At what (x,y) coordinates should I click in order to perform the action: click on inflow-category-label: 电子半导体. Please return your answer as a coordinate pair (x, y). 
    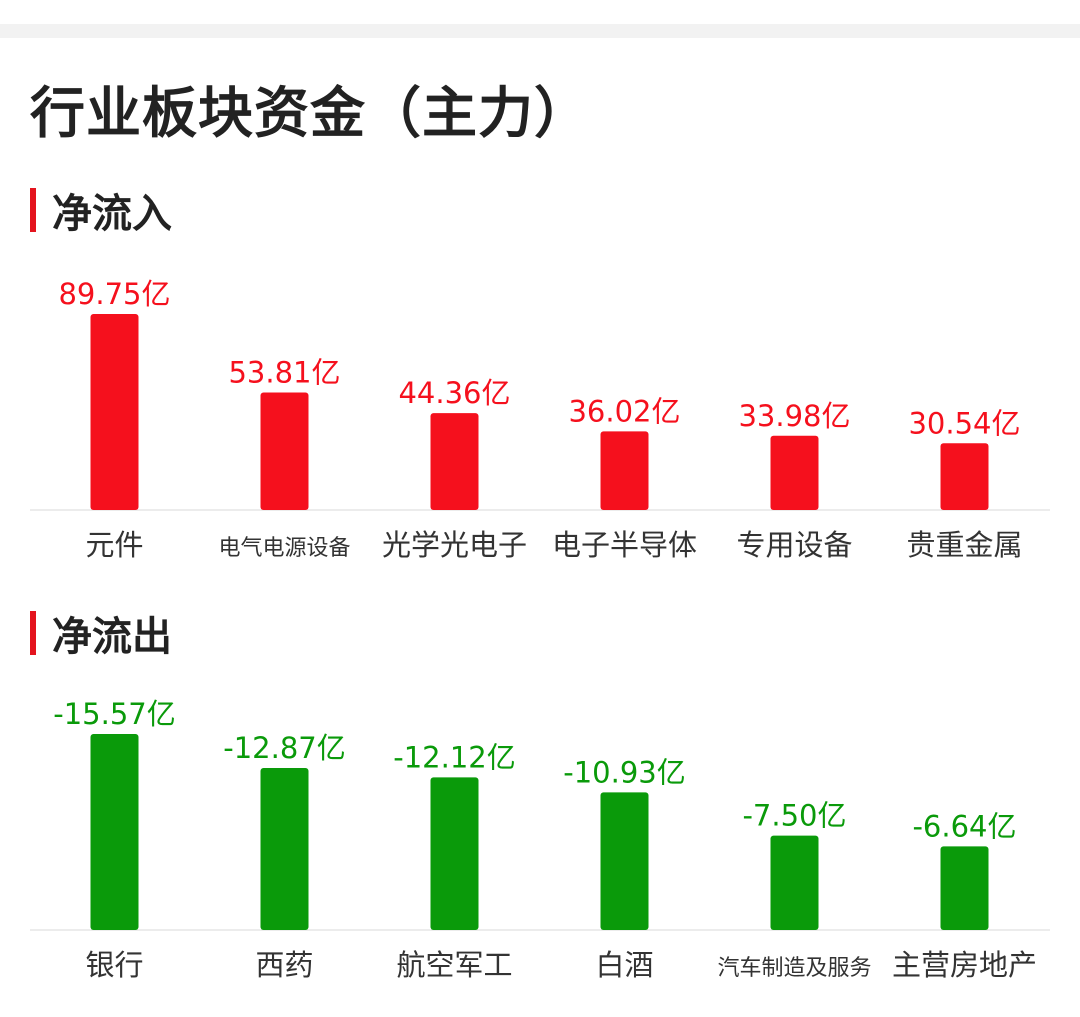
    Looking at the image, I should click on (624, 545).